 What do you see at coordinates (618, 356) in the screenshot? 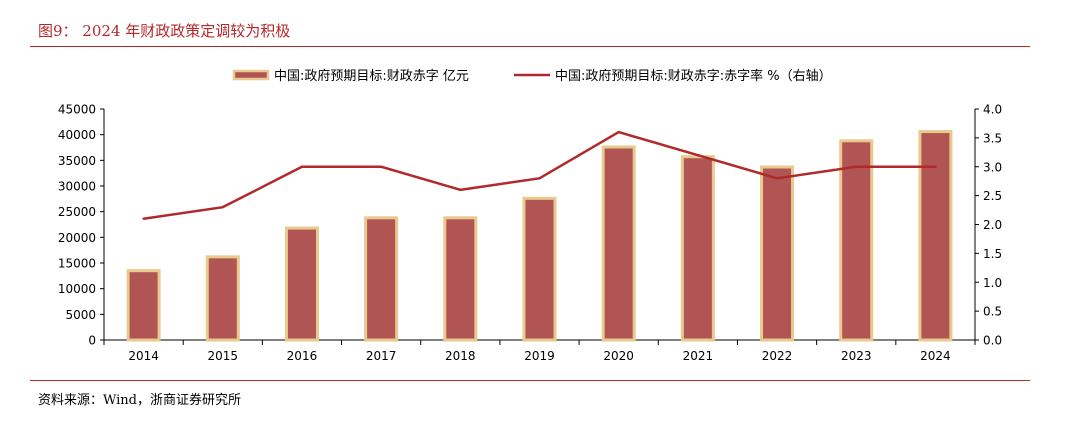
I see `x-tick-label: 2020` at bounding box center [618, 356].